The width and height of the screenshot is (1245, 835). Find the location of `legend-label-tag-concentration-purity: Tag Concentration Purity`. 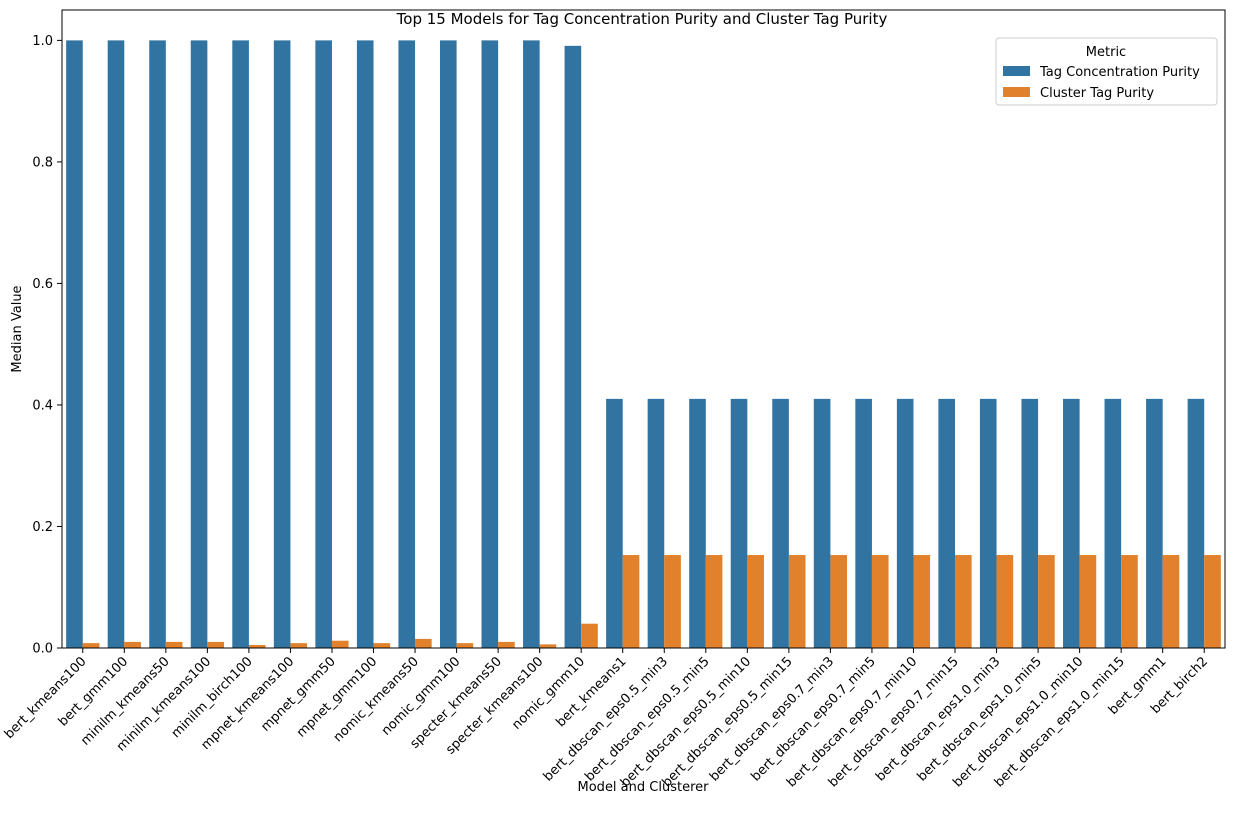

legend-label-tag-concentration-purity: Tag Concentration Purity is located at coordinates (1119, 72).